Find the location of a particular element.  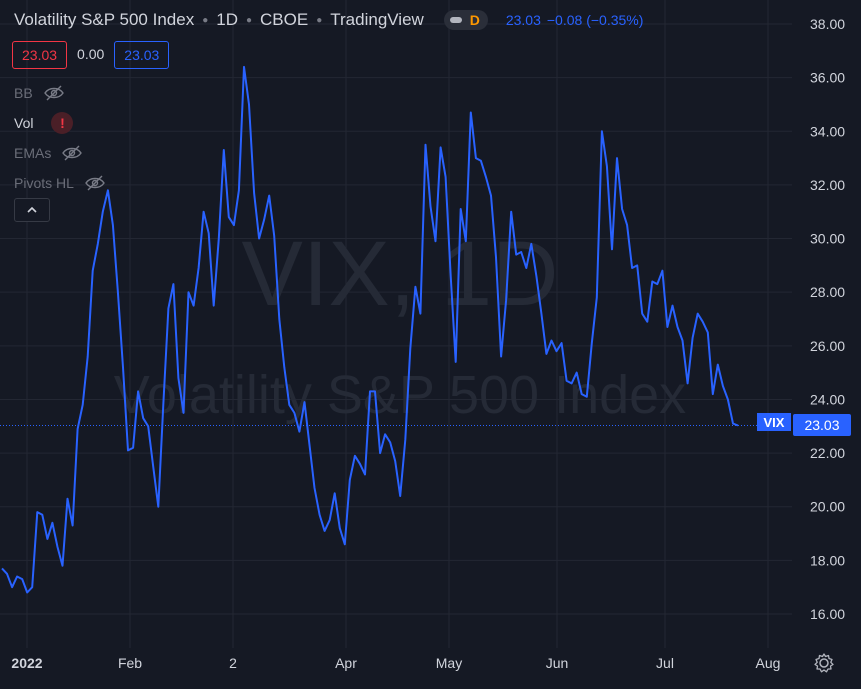

exchange-label: CBOE is located at coordinates (284, 19).